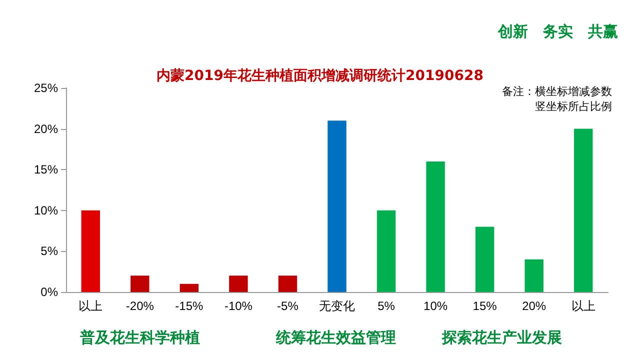 The image size is (640, 360). Describe the element at coordinates (46, 88) in the screenshot. I see `y-tick-label: 25%` at that location.